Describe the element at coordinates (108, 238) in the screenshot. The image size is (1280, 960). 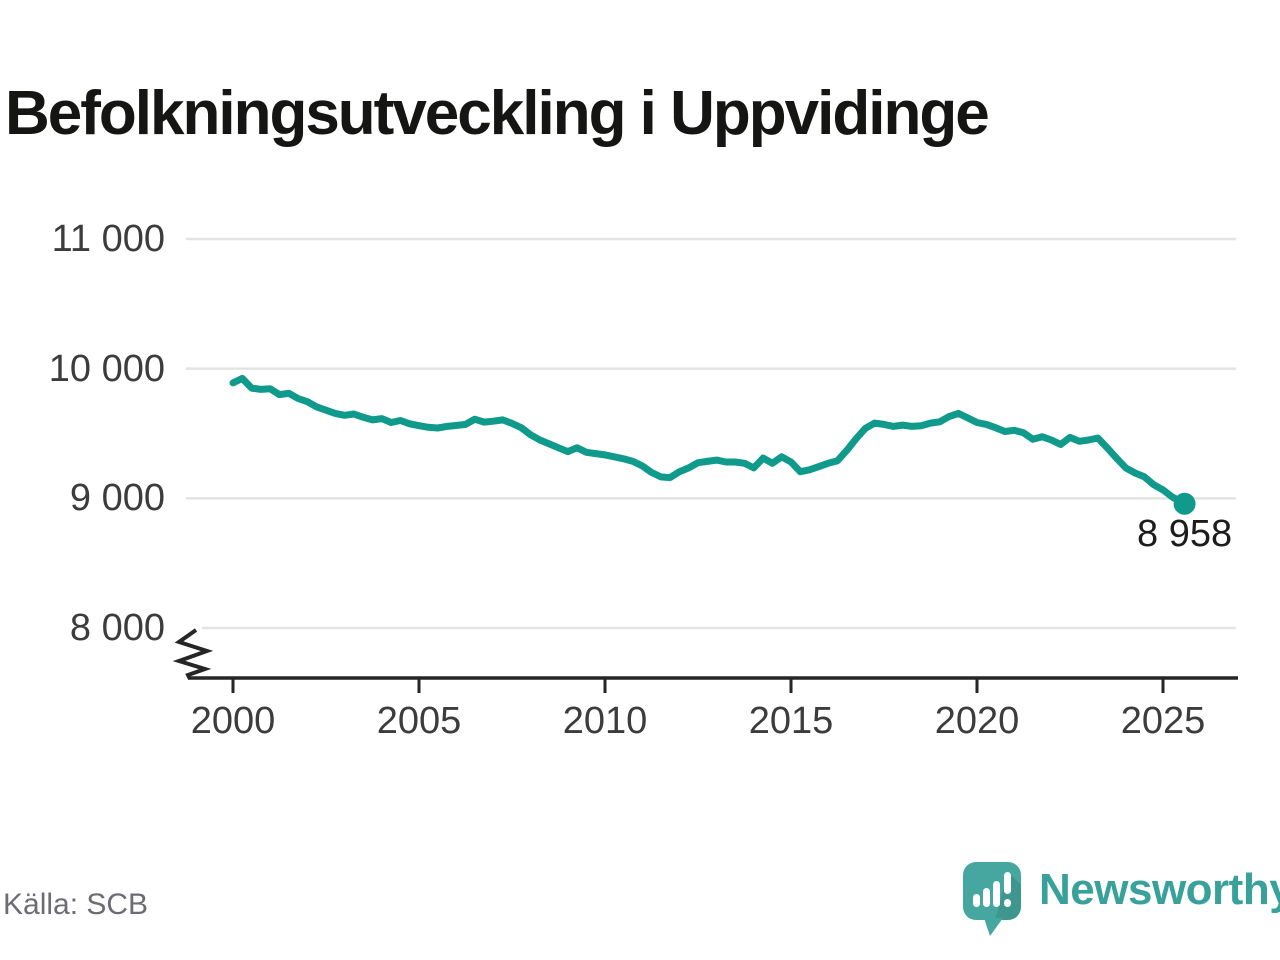
I see `y-tick-label: 11 000` at that location.